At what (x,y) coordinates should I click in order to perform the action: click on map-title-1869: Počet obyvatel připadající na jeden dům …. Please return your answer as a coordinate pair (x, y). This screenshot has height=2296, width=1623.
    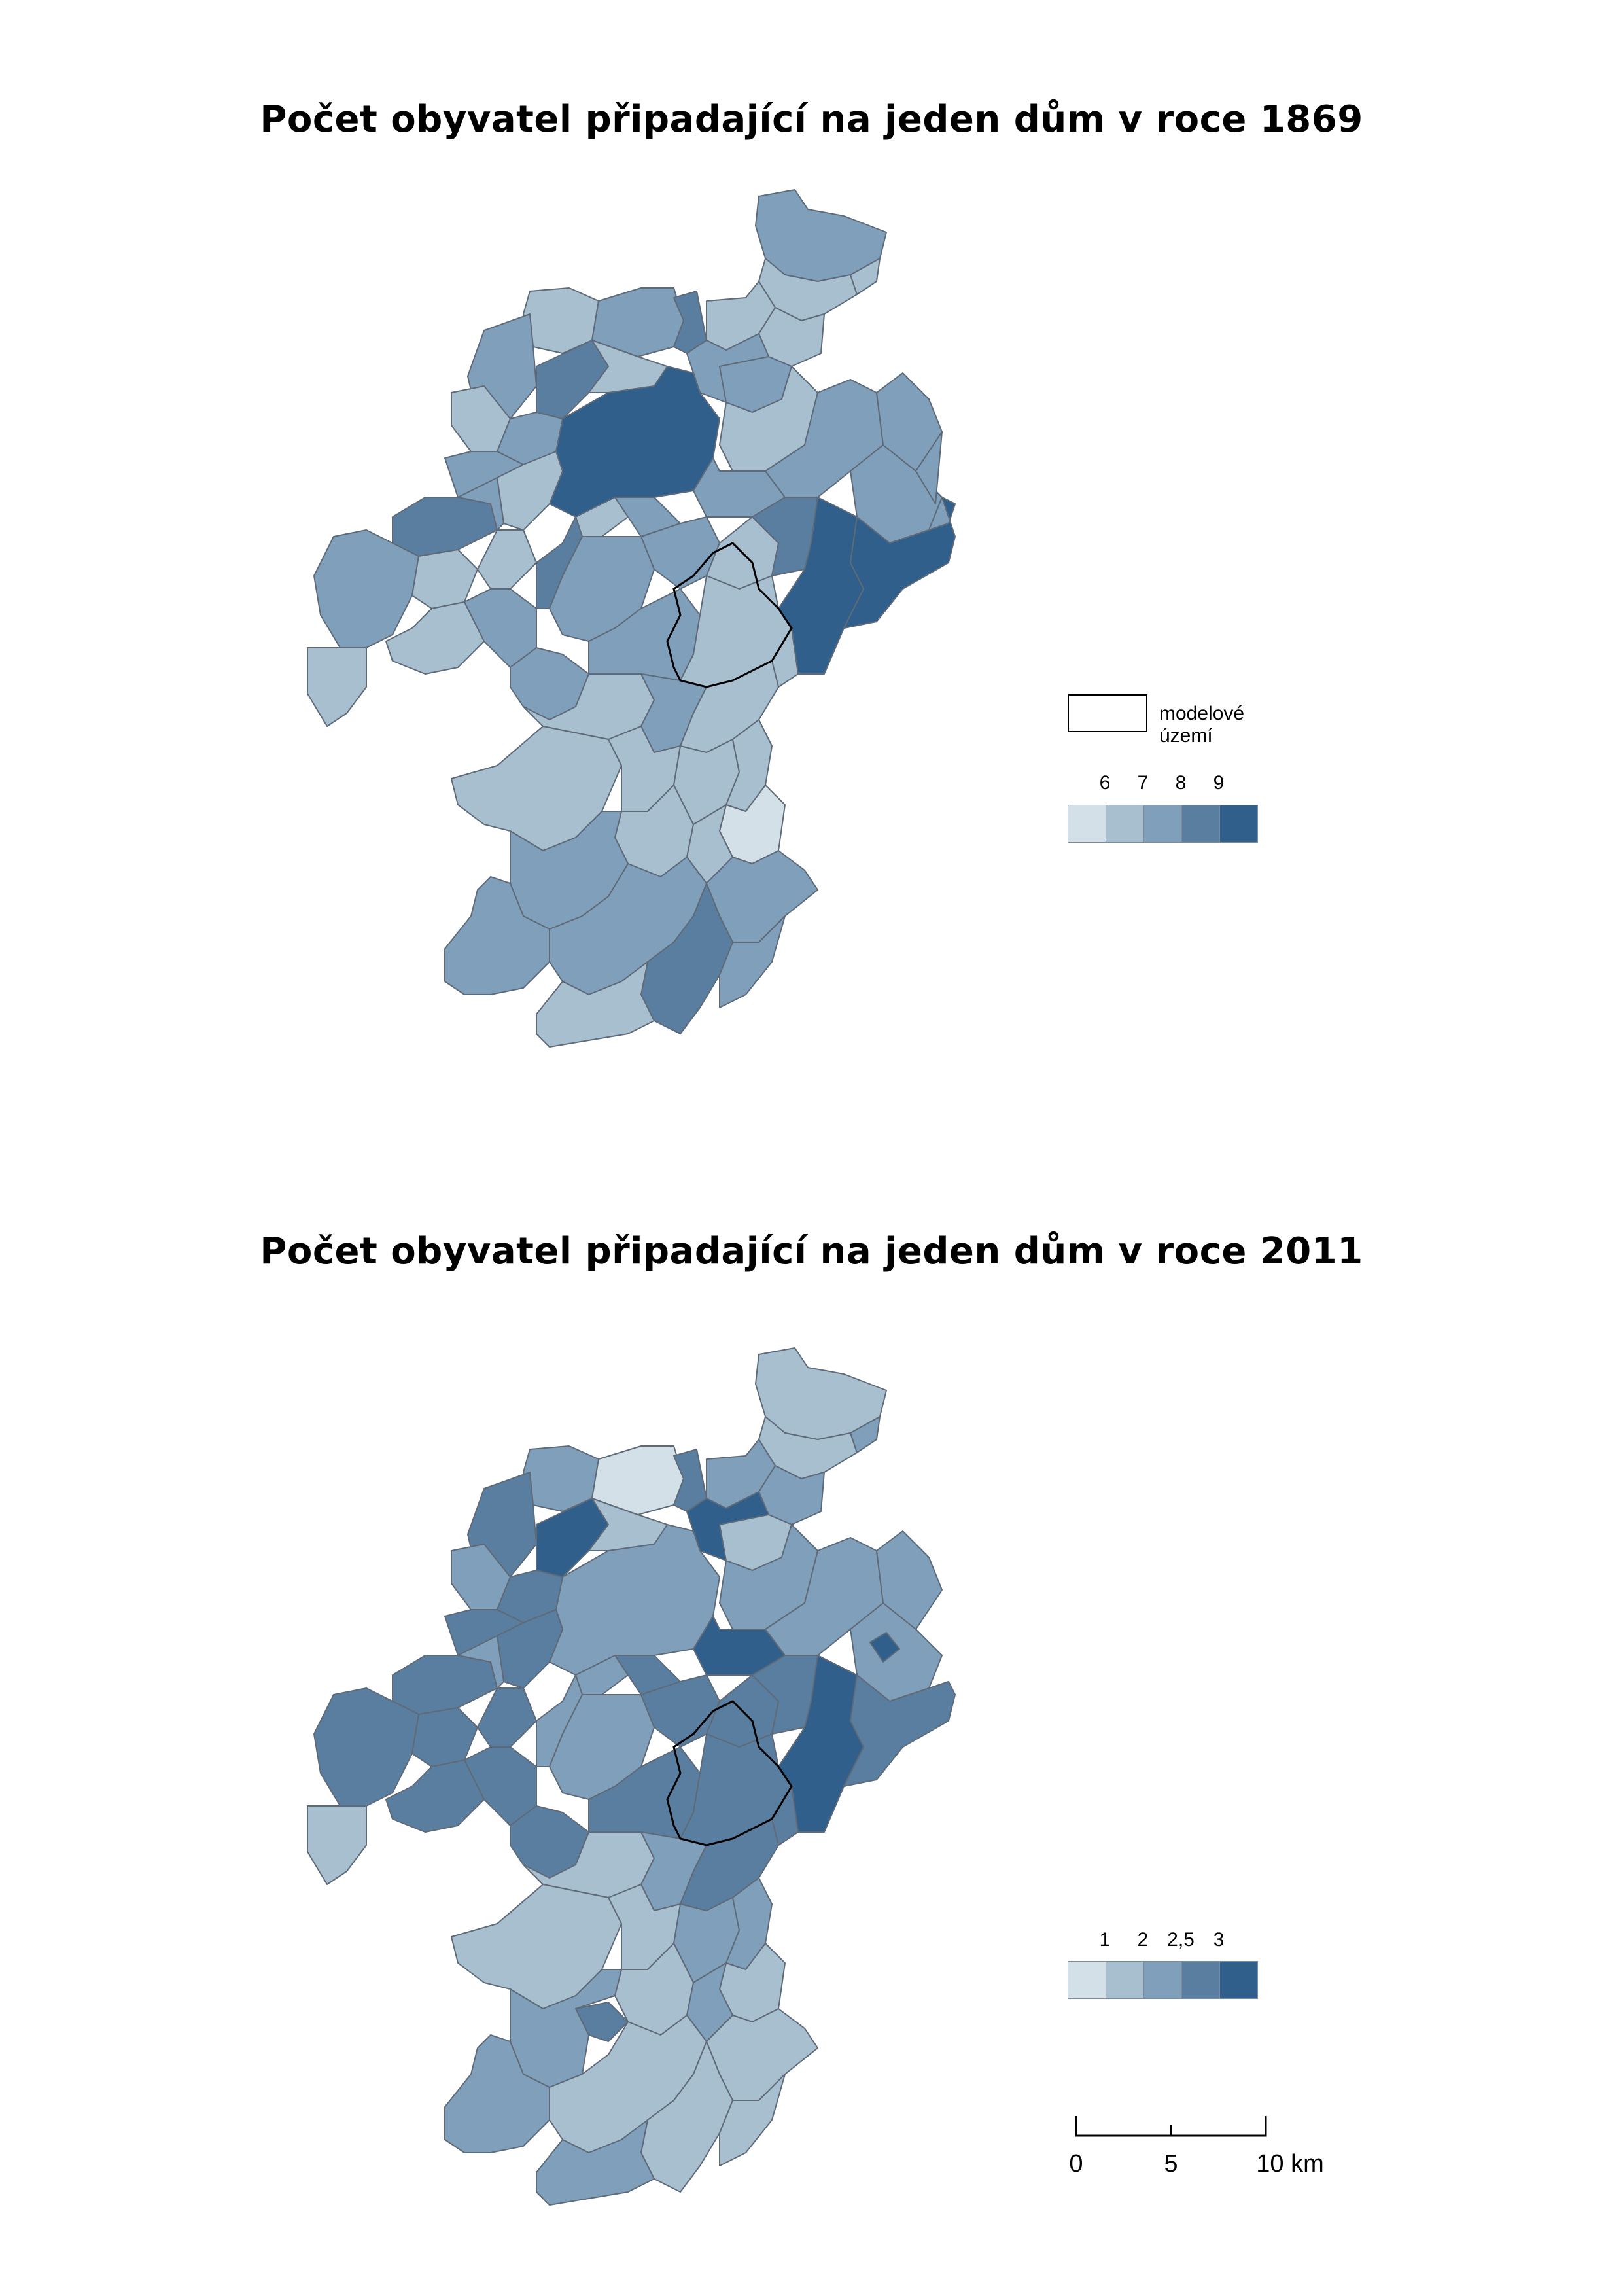
    Looking at the image, I should click on (812, 119).